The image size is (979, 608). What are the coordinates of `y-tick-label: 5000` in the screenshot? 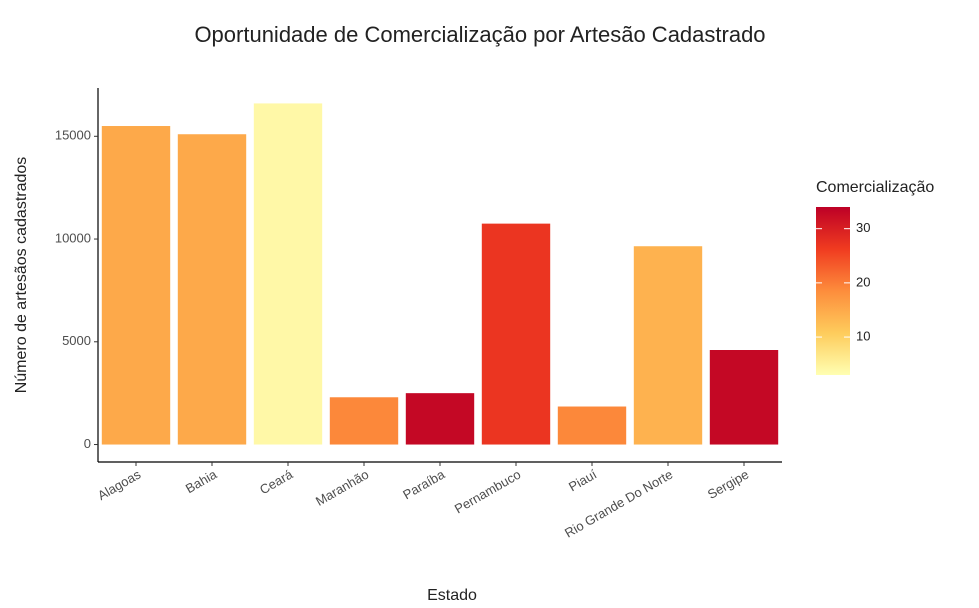 It's located at (76, 340).